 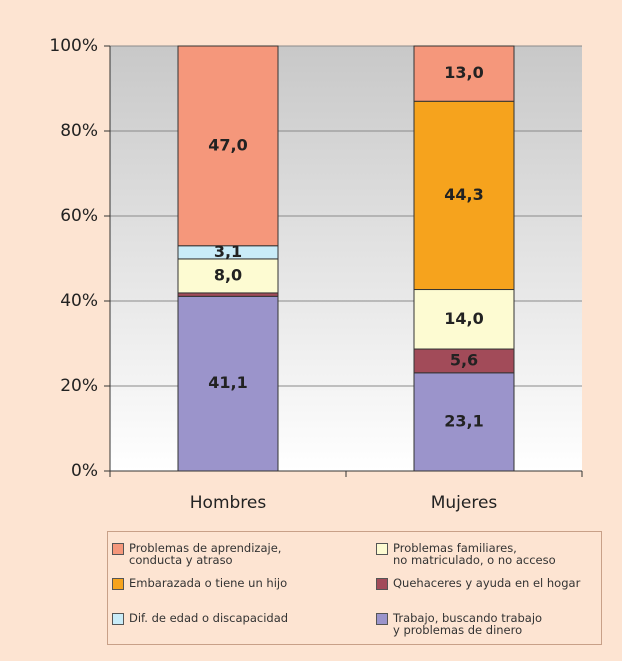 What do you see at coordinates (464, 503) in the screenshot?
I see `x-tick-label: Mujeres` at bounding box center [464, 503].